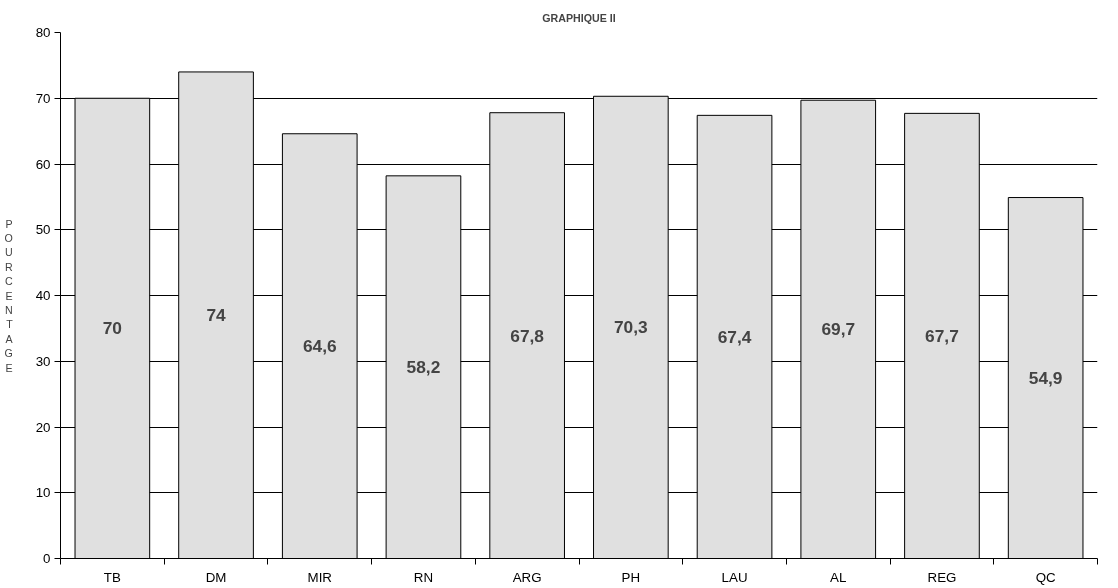  I want to click on x-tick-label: QC, so click(1046, 577).